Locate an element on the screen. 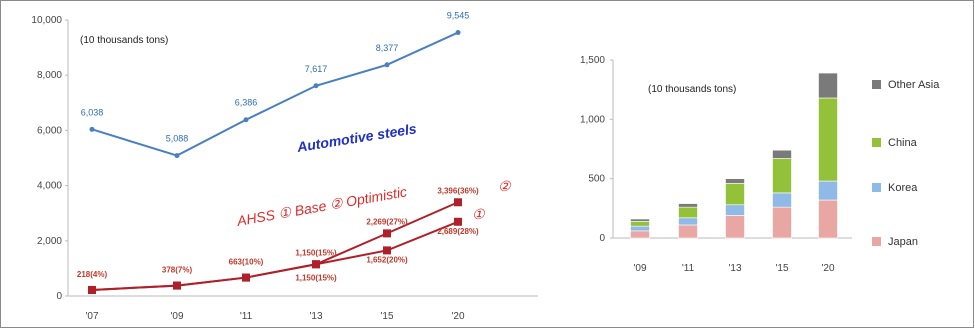 This screenshot has width=975, height=329. legend-label: Korea is located at coordinates (903, 188).